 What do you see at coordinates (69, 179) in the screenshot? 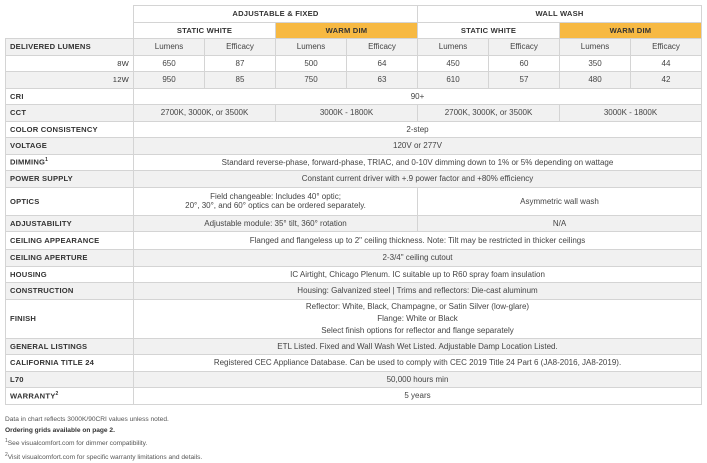
I see `row-label: POWER SUPPLY` at bounding box center [69, 179].